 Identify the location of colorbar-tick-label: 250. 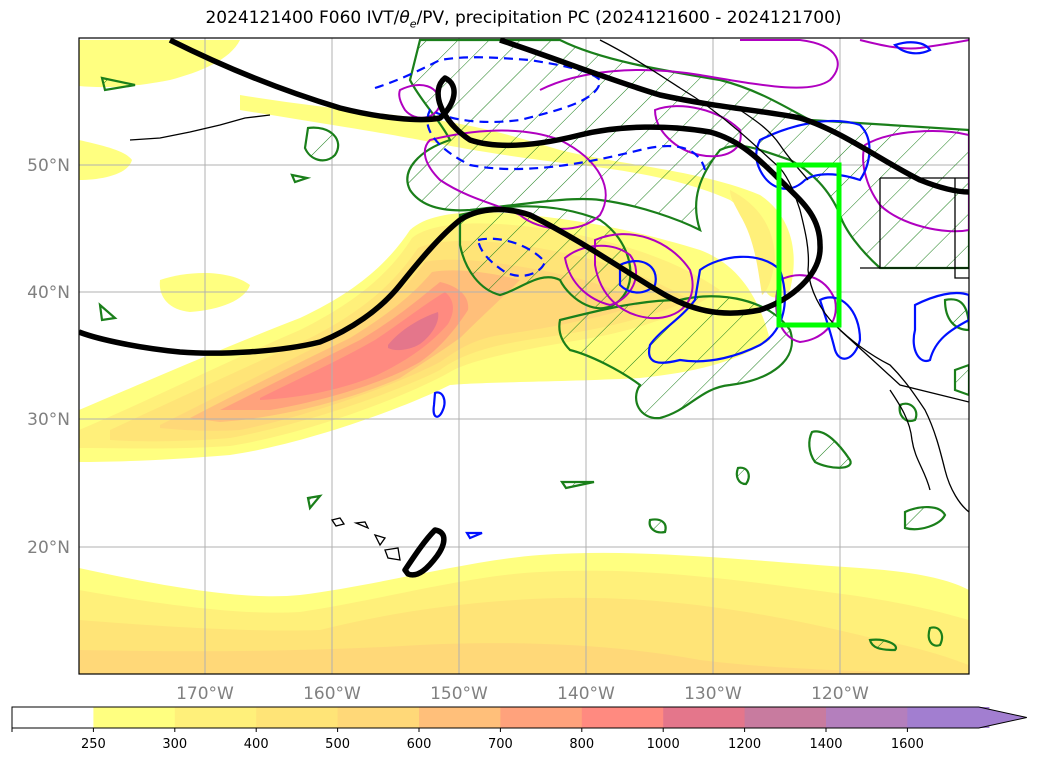
(93, 744).